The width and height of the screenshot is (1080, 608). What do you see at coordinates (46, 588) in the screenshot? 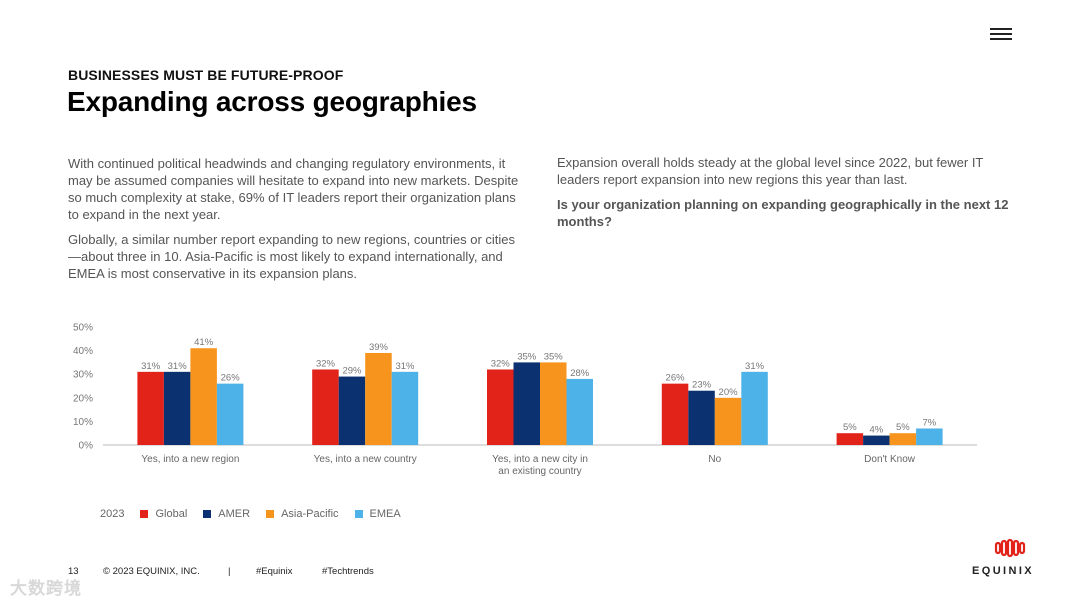
I see `watermark-text: 大数跨境` at bounding box center [46, 588].